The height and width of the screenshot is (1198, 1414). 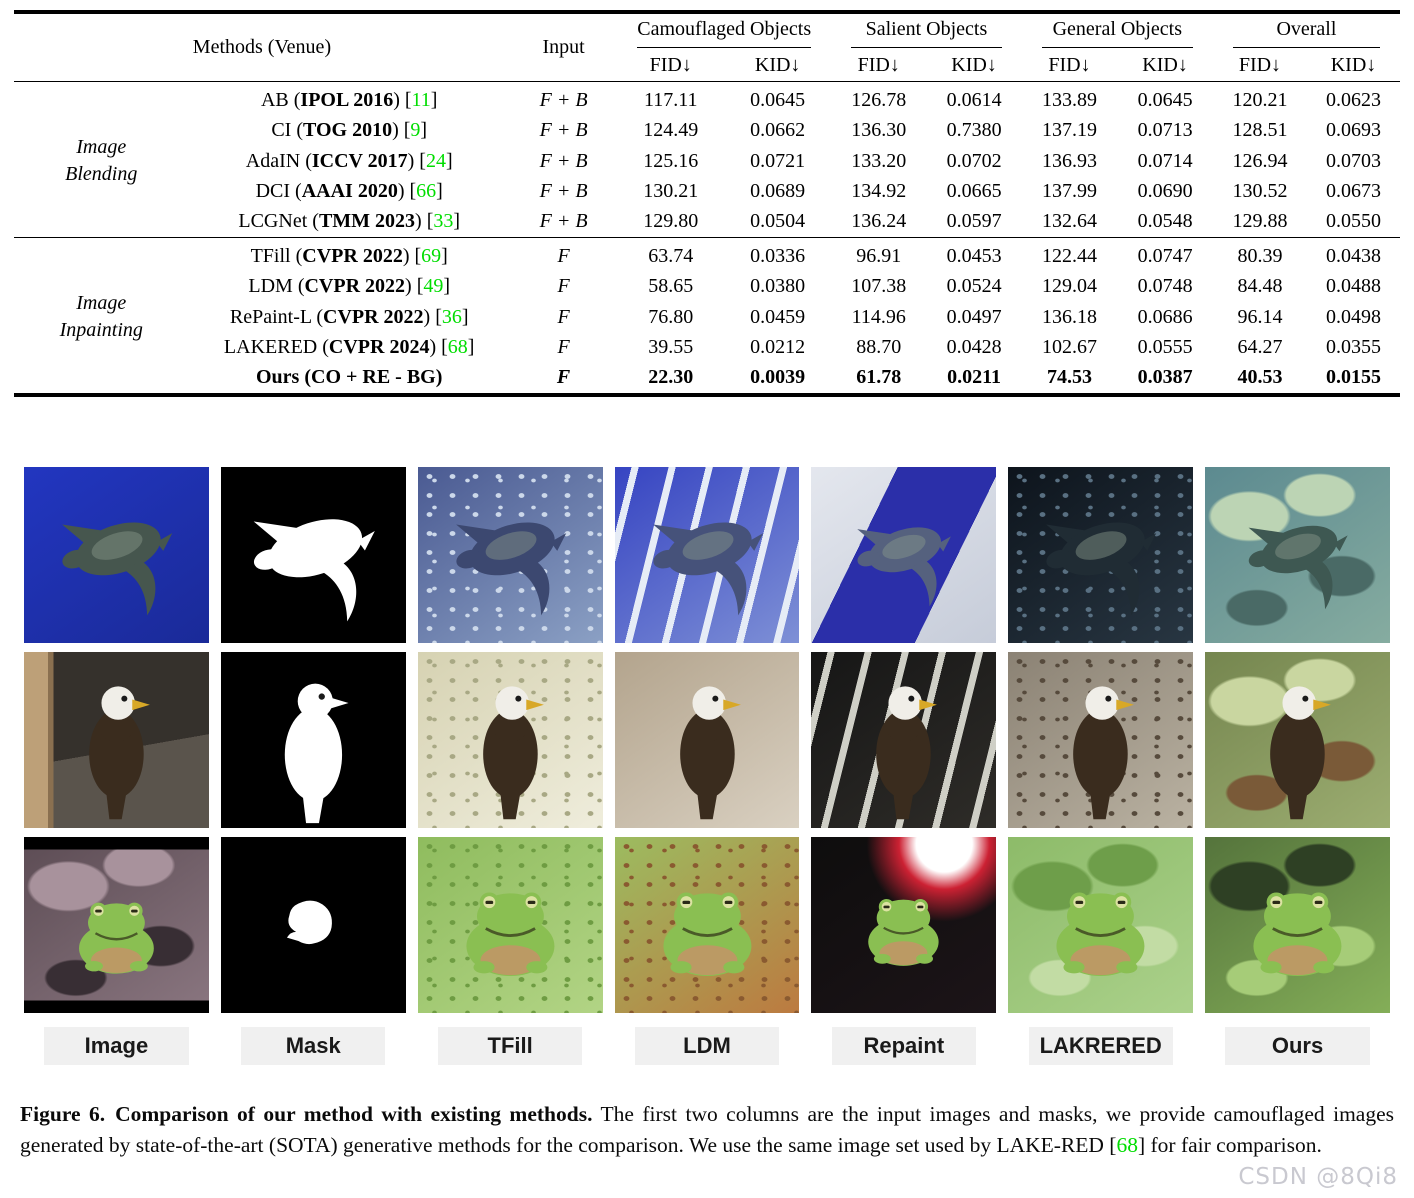 What do you see at coordinates (1165, 99) in the screenshot?
I see `metric-value: 0.0645` at bounding box center [1165, 99].